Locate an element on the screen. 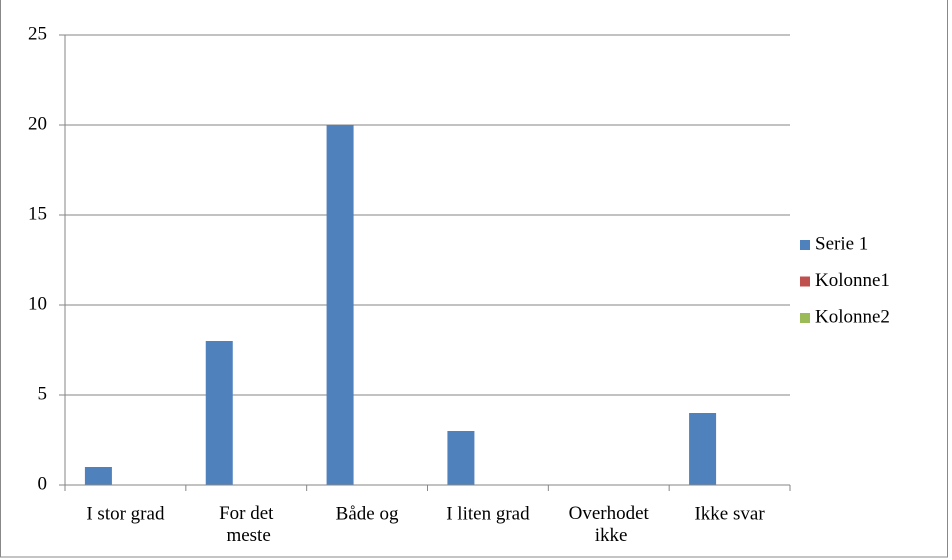 This screenshot has height=560, width=952. x-tick-label-line: Overhodet is located at coordinates (609, 513).